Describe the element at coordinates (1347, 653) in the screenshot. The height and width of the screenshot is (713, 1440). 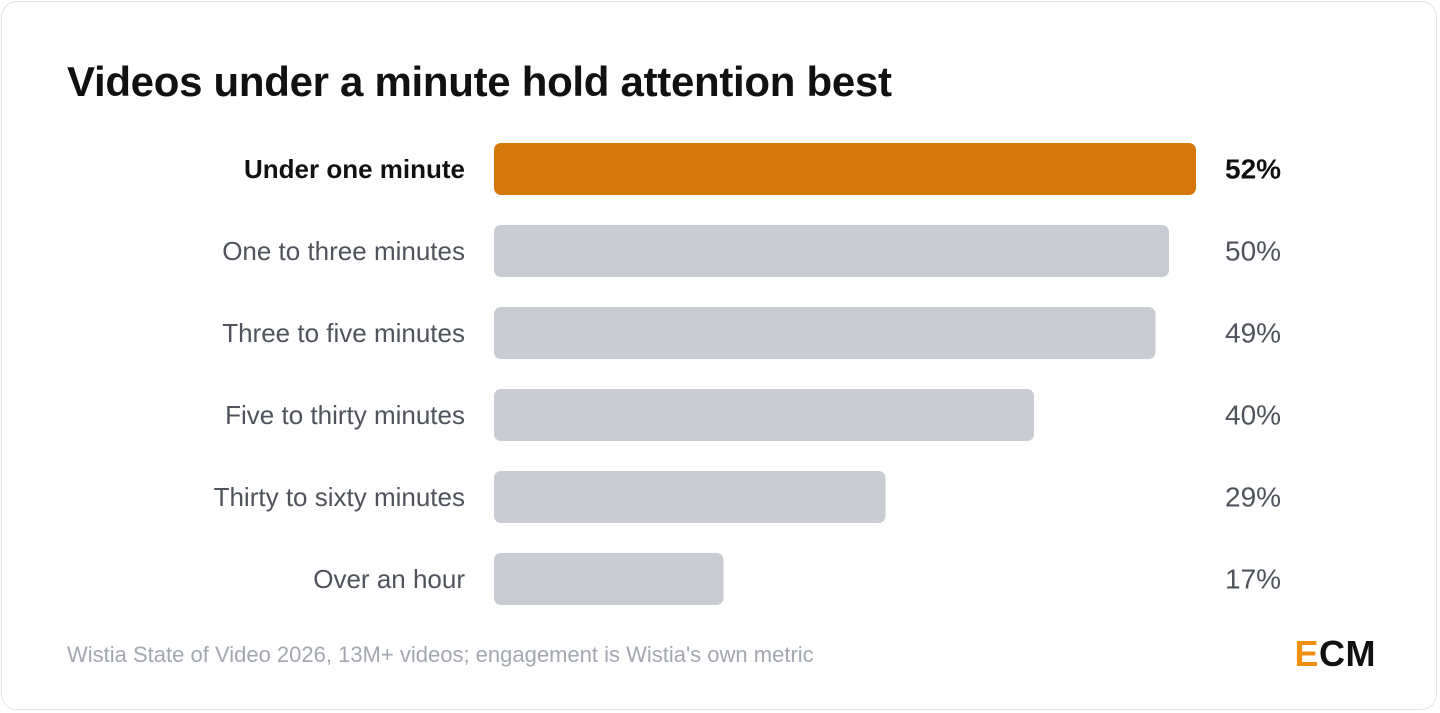
I see `logo-rest: CM` at that location.